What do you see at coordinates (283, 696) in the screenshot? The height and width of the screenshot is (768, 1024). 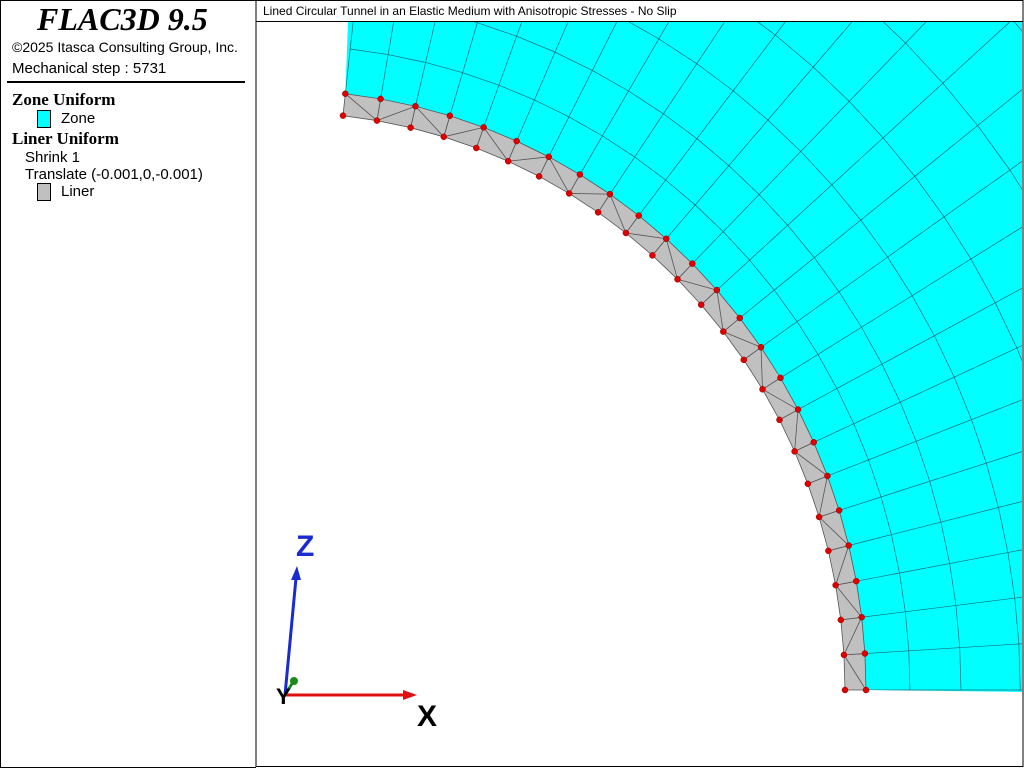 I see `axis-label: Y` at bounding box center [283, 696].